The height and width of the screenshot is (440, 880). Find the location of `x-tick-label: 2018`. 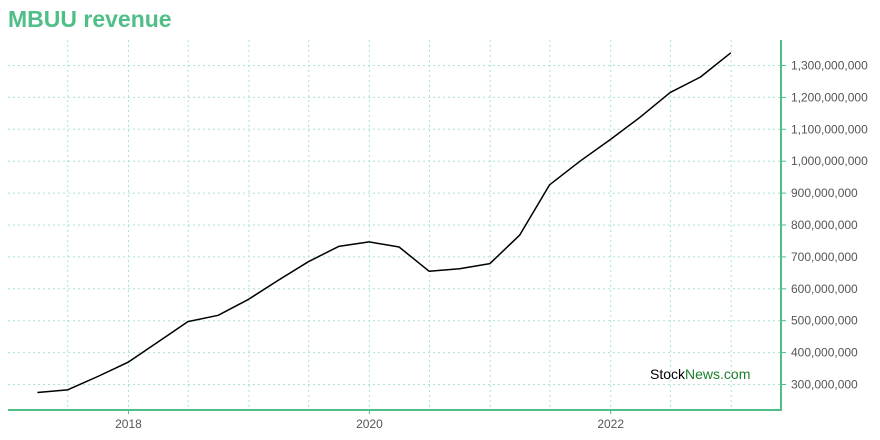

x-tick-label: 2018 is located at coordinates (128, 424).